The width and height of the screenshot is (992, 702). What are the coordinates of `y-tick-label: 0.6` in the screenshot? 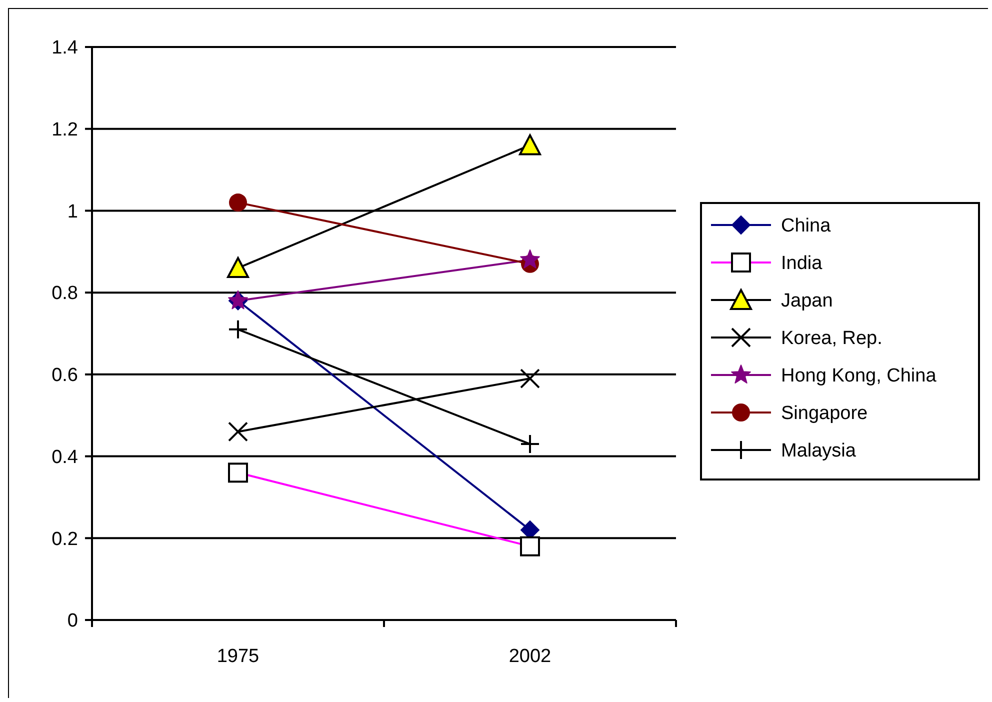 It's located at (65, 375).